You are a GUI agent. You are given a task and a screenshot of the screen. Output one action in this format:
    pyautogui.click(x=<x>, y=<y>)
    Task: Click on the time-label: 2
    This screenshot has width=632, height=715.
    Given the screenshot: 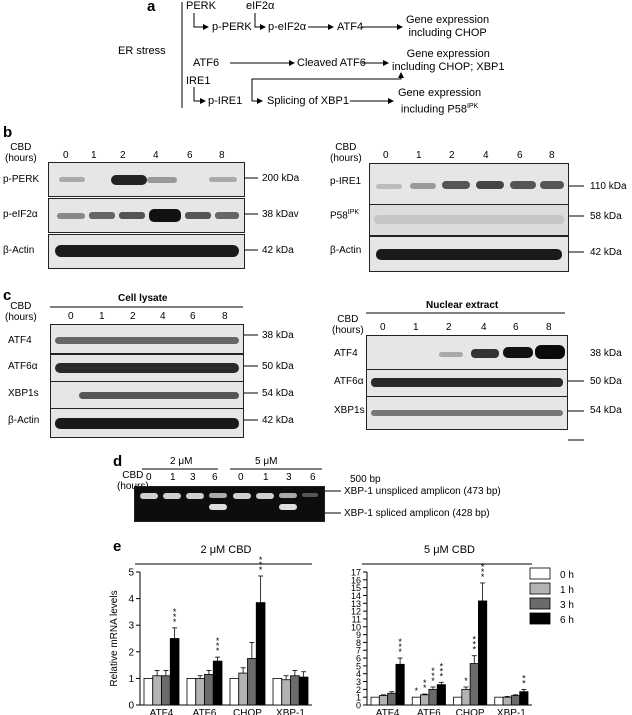 What is the action you would take?
    pyautogui.click(x=123, y=155)
    